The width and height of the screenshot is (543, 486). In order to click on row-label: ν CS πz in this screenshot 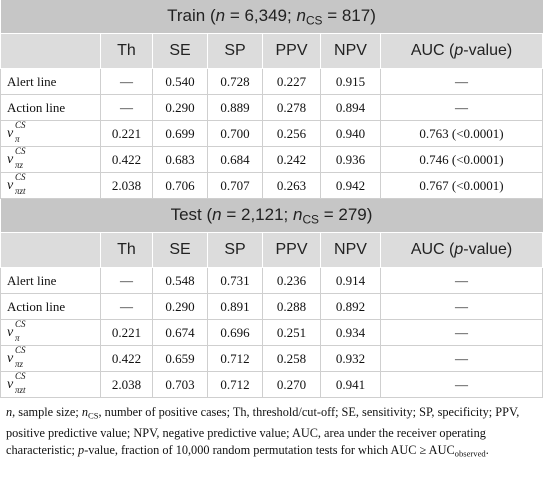, I will do `click(50, 159)`.